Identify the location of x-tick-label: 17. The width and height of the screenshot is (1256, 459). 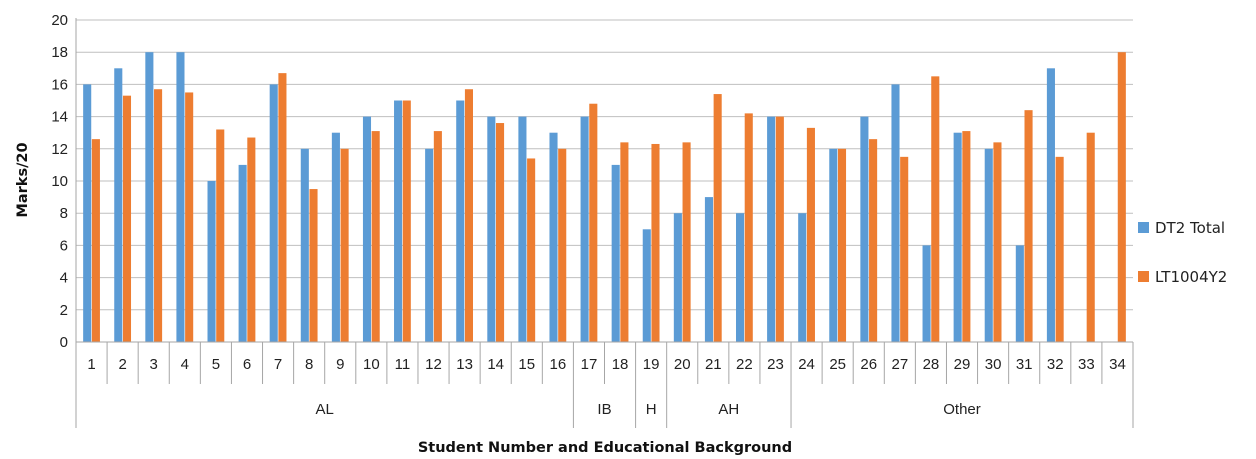
(589, 364).